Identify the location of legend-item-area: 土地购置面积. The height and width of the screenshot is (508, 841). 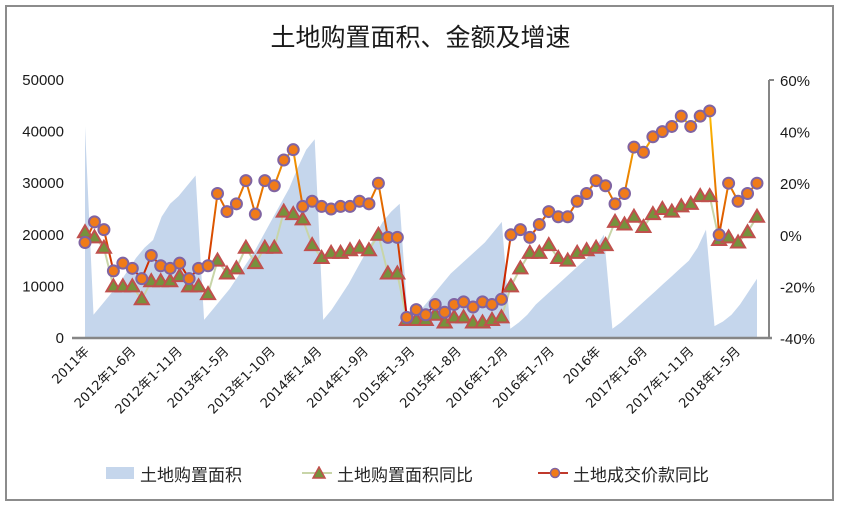
(174, 473).